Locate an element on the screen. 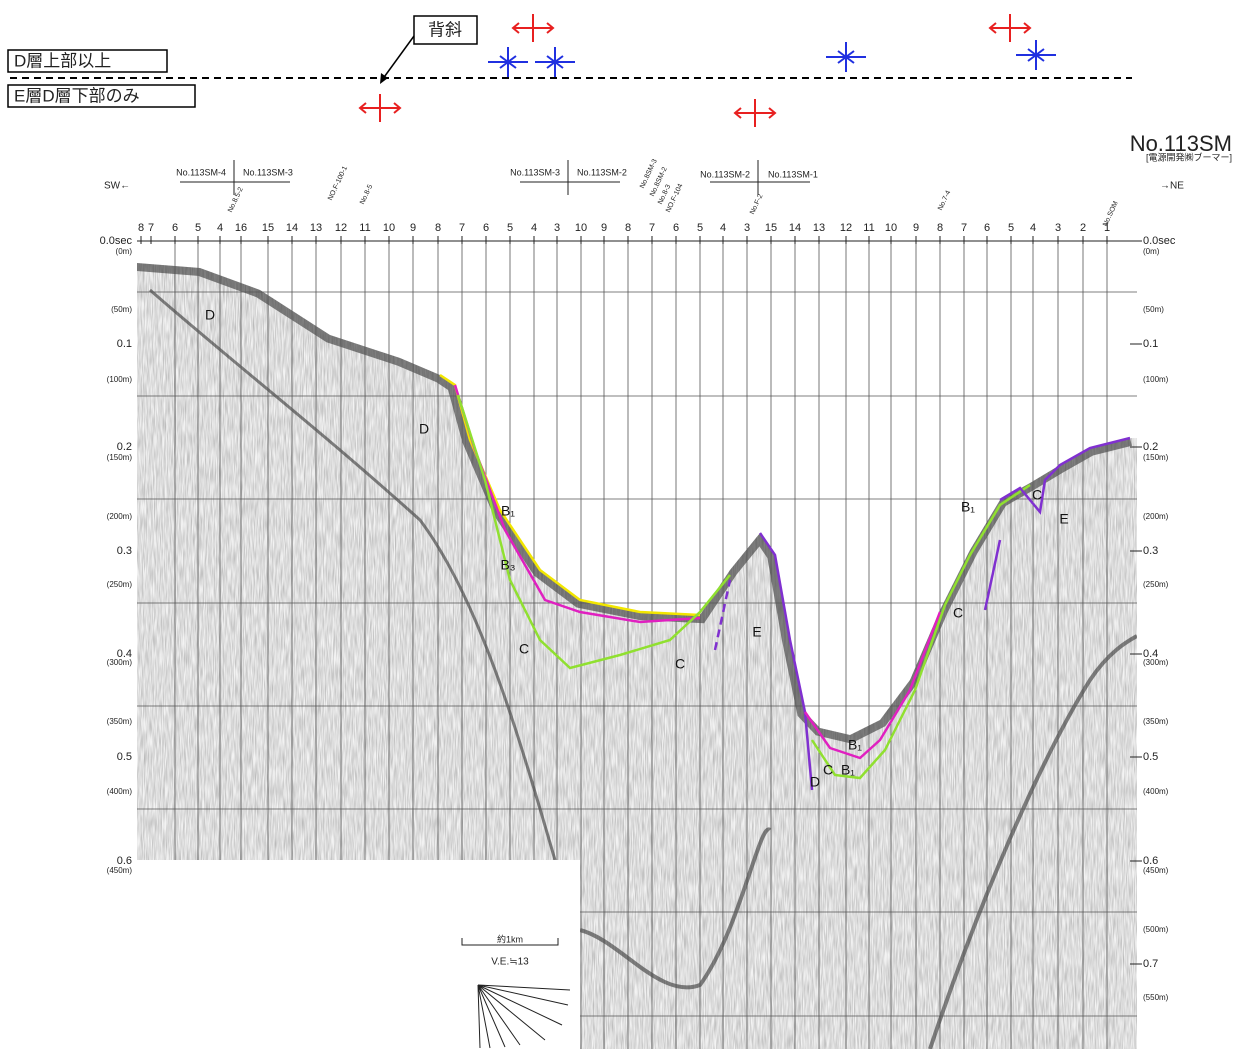  layer-label: E is located at coordinates (1063, 519).